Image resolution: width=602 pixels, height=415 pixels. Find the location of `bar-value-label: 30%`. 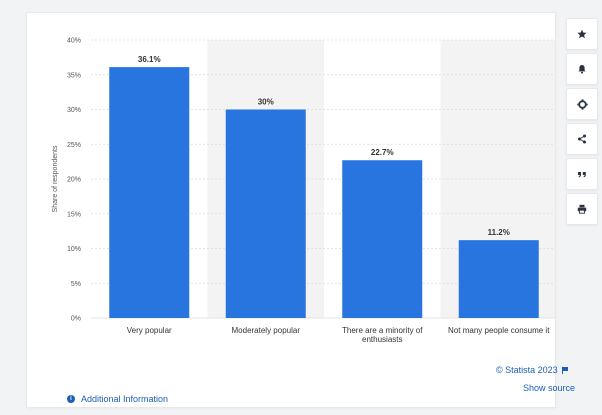

bar-value-label: 30% is located at coordinates (266, 102).